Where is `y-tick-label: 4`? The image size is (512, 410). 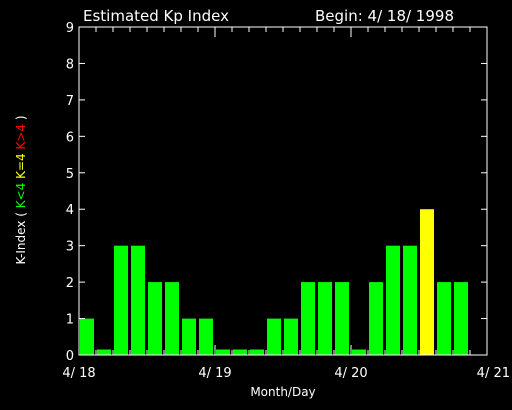
y-tick-label: 4 is located at coordinates (70, 210).